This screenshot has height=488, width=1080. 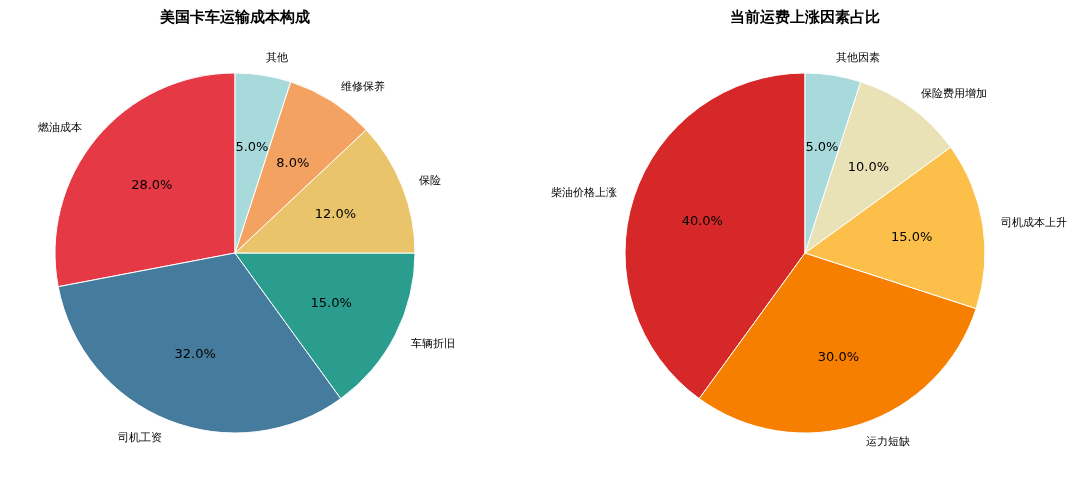 What do you see at coordinates (293, 162) in the screenshot?
I see `data-label: 8.0%` at bounding box center [293, 162].